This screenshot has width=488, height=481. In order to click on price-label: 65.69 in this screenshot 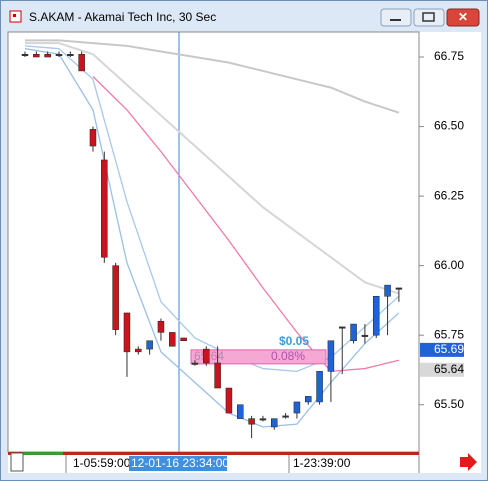, I will do `click(449, 349)`.